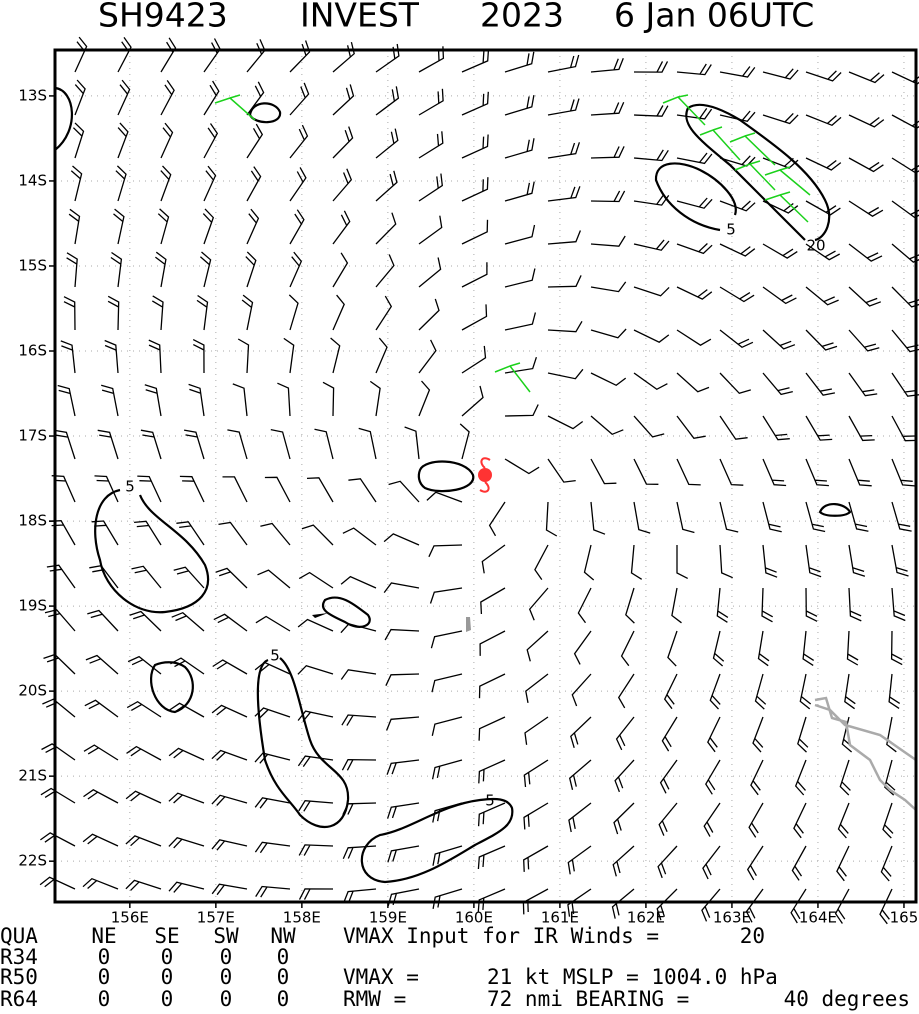 The height and width of the screenshot is (1014, 919). I want to click on footer-cell: 72 nmi BEARING =, so click(588, 999).